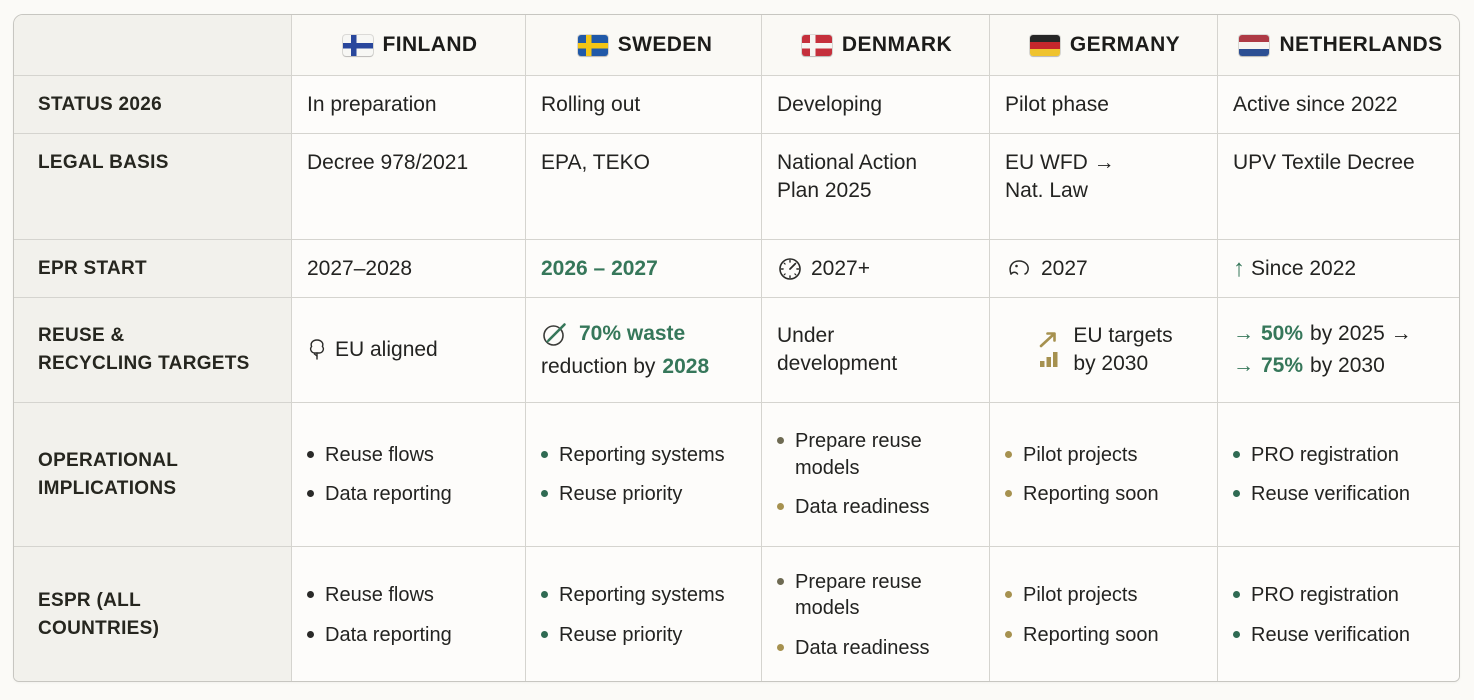 Image resolution: width=1474 pixels, height=700 pixels. Describe the element at coordinates (1104, 269) in the screenshot. I see `cell-epr-germany: 2027` at that location.